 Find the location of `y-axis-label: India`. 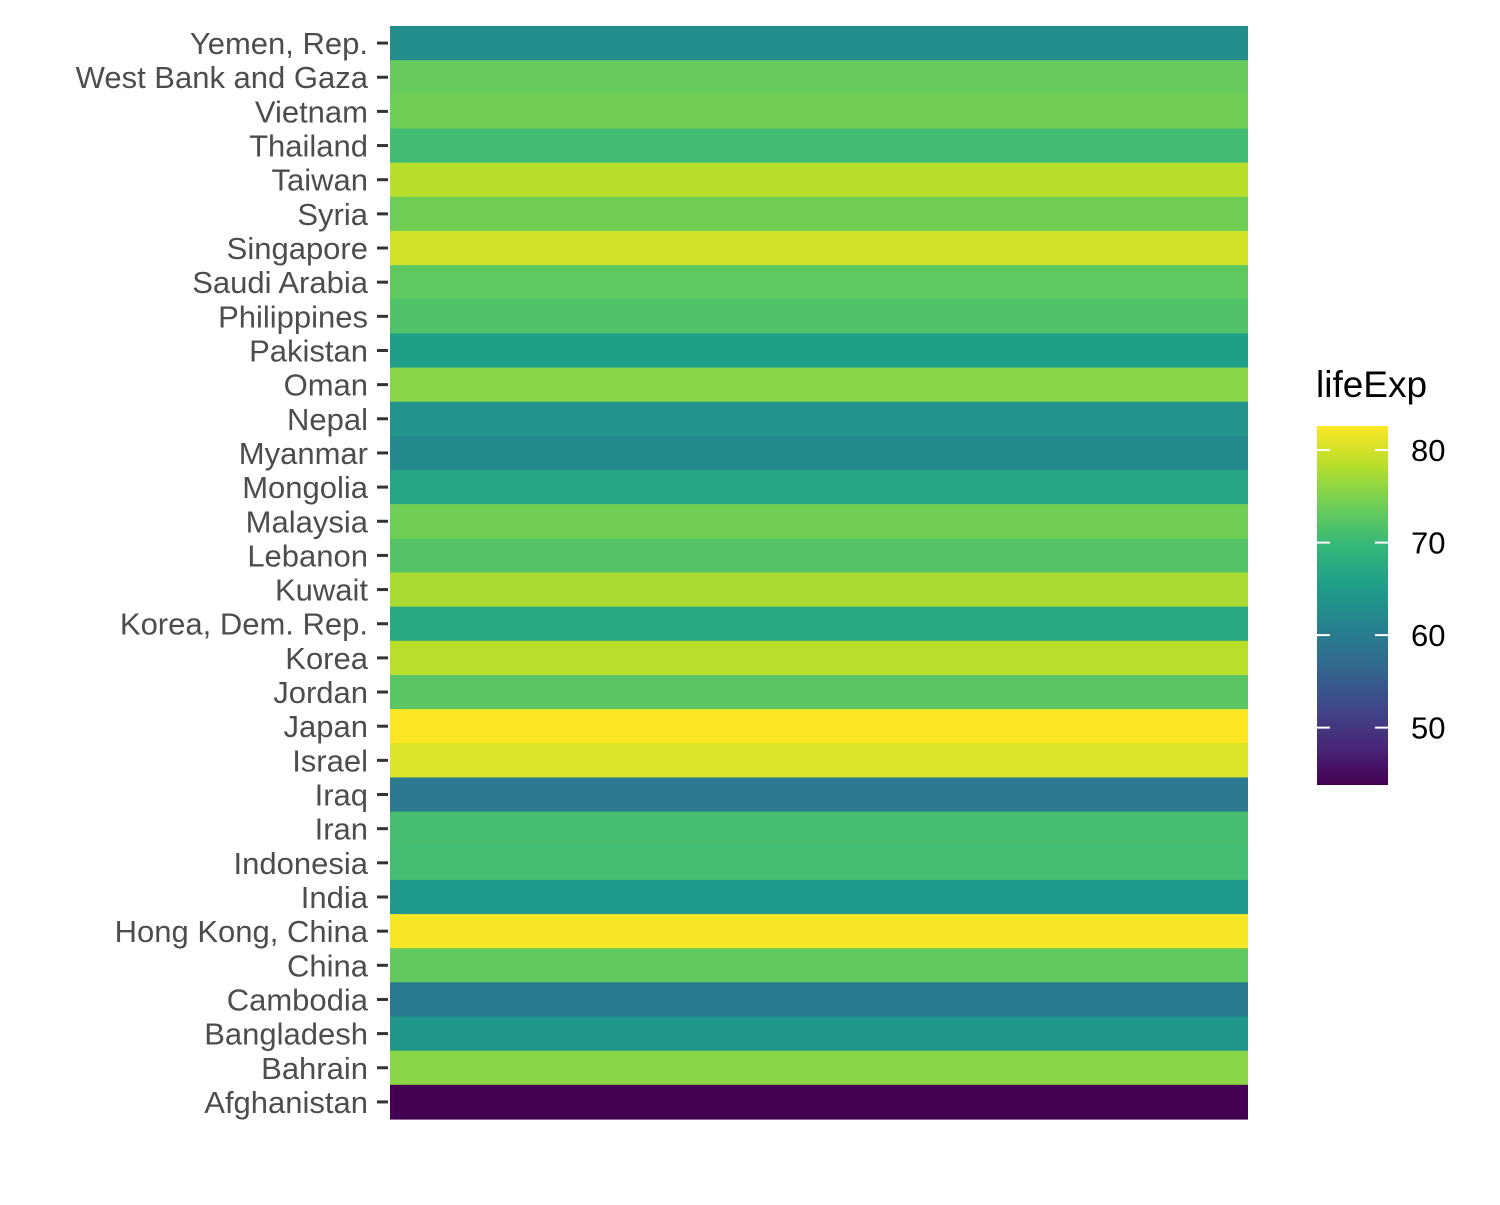

y-axis-label: India is located at coordinates (335, 897).